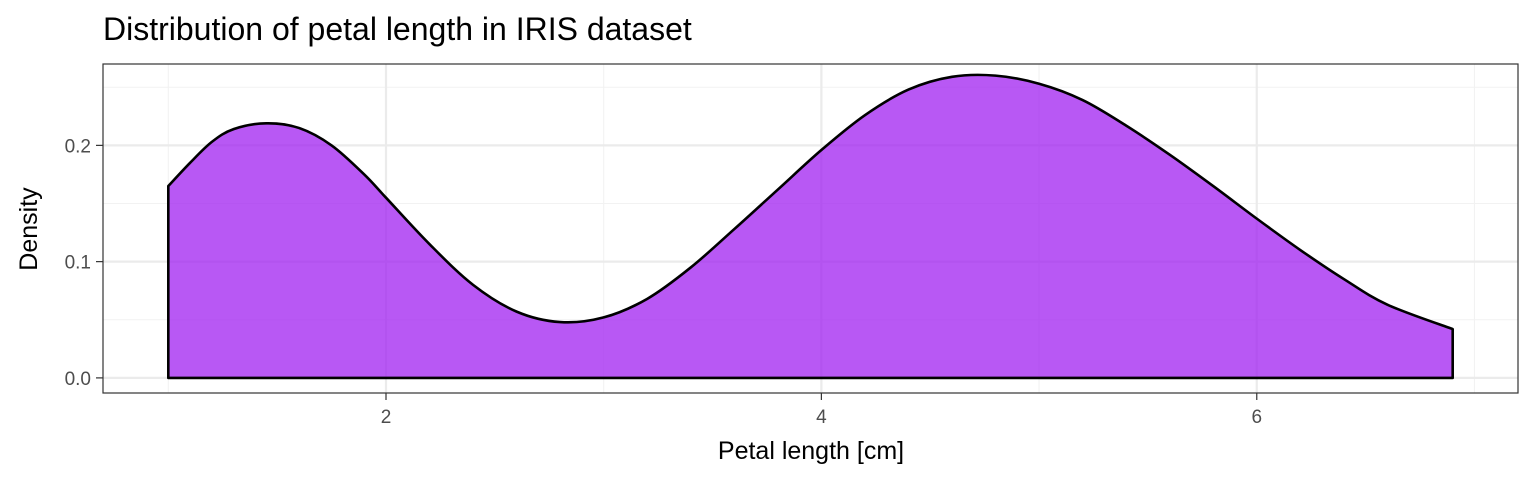 The image size is (1536, 480). What do you see at coordinates (1256, 417) in the screenshot?
I see `x-tick-label: 6` at bounding box center [1256, 417].